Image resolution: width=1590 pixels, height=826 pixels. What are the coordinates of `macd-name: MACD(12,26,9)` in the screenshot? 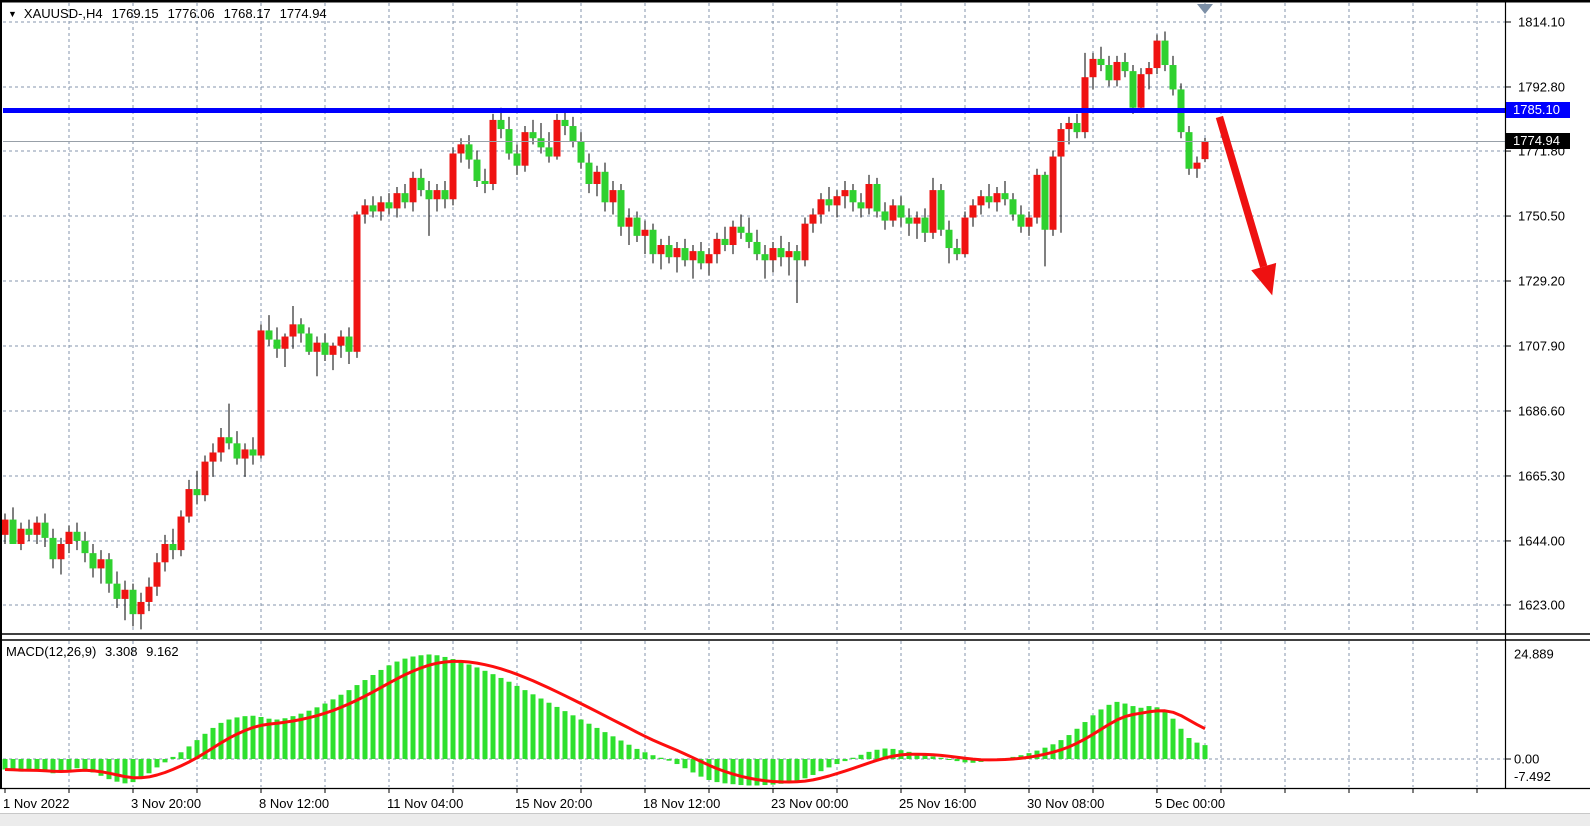 It's located at (51, 651).